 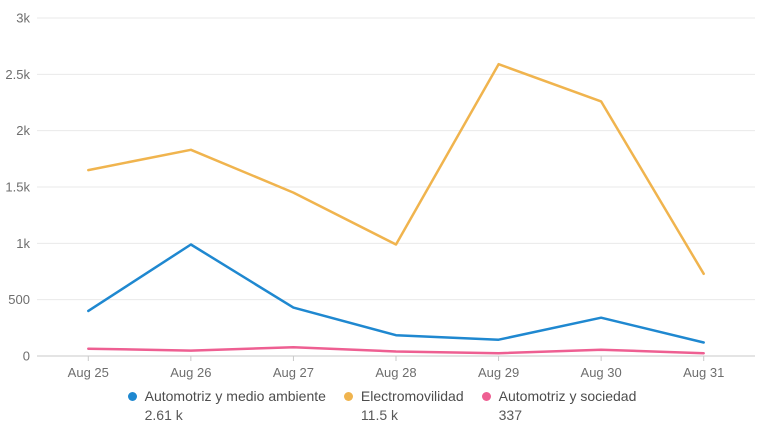 I want to click on x-tick-label: Aug 29, so click(x=498, y=372).